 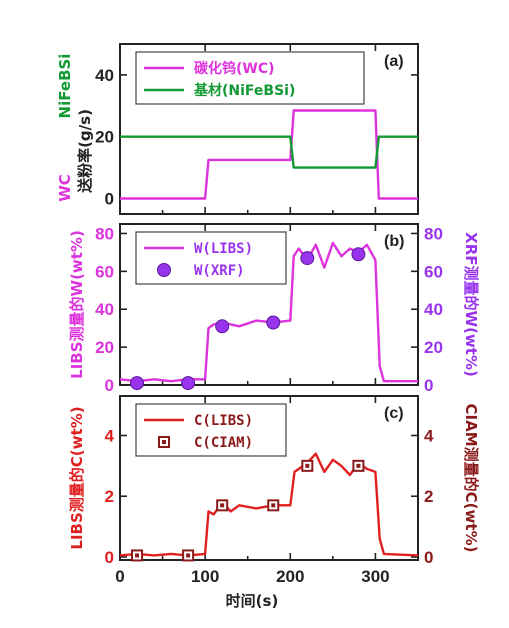 I want to click on y-tick-label: 80, so click(x=104, y=233).